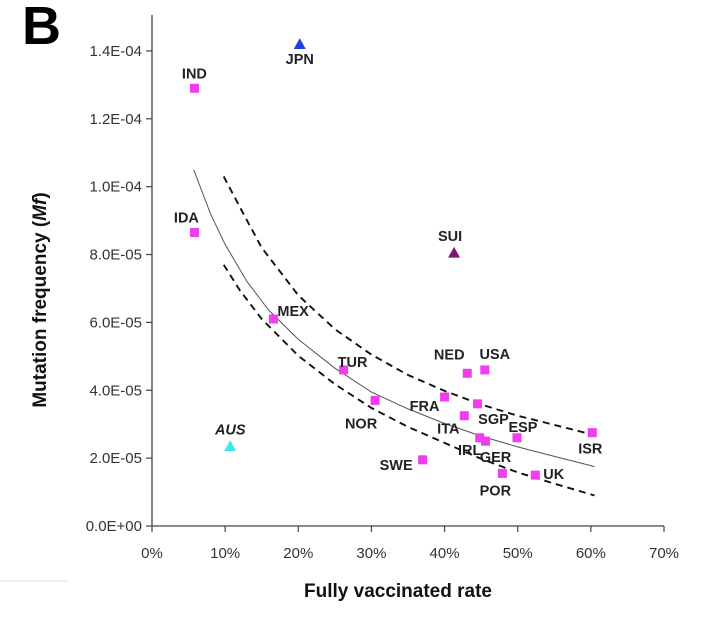 The width and height of the screenshot is (720, 619). What do you see at coordinates (41, 28) in the screenshot?
I see `panel-label: B` at bounding box center [41, 28].